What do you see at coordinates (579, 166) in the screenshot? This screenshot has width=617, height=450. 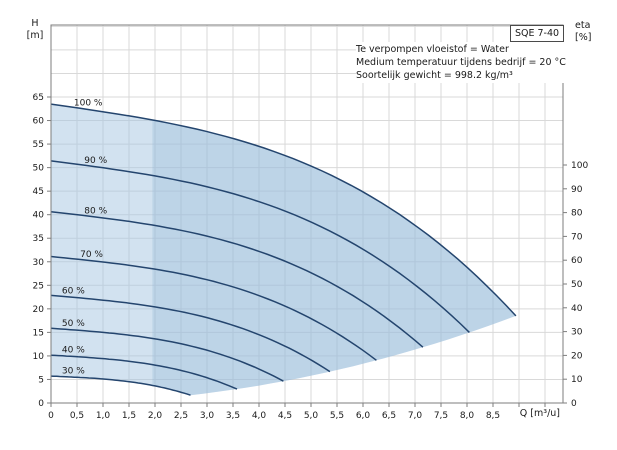 I see `eta-tick-label: 100` at bounding box center [579, 166].